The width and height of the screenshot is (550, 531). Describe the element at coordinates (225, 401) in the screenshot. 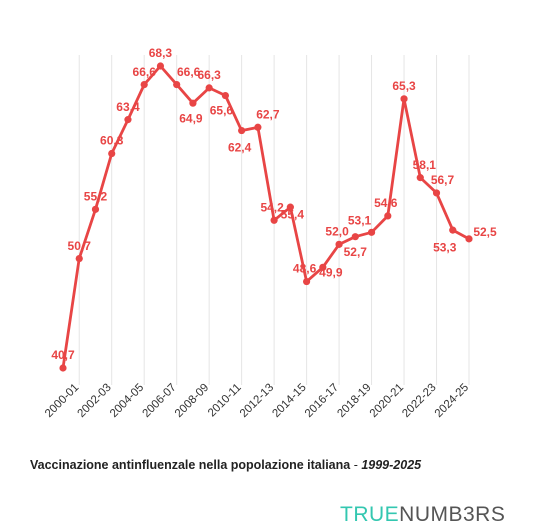

I see `x-tick-label: 2010-11` at that location.